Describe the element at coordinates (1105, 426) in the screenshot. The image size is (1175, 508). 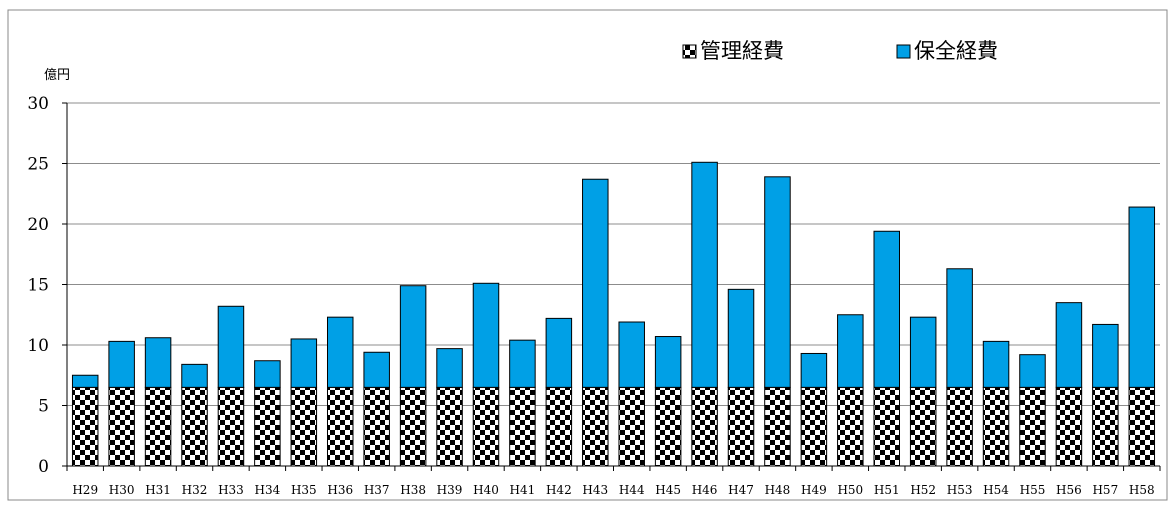
I see `bar-management-H57` at that location.